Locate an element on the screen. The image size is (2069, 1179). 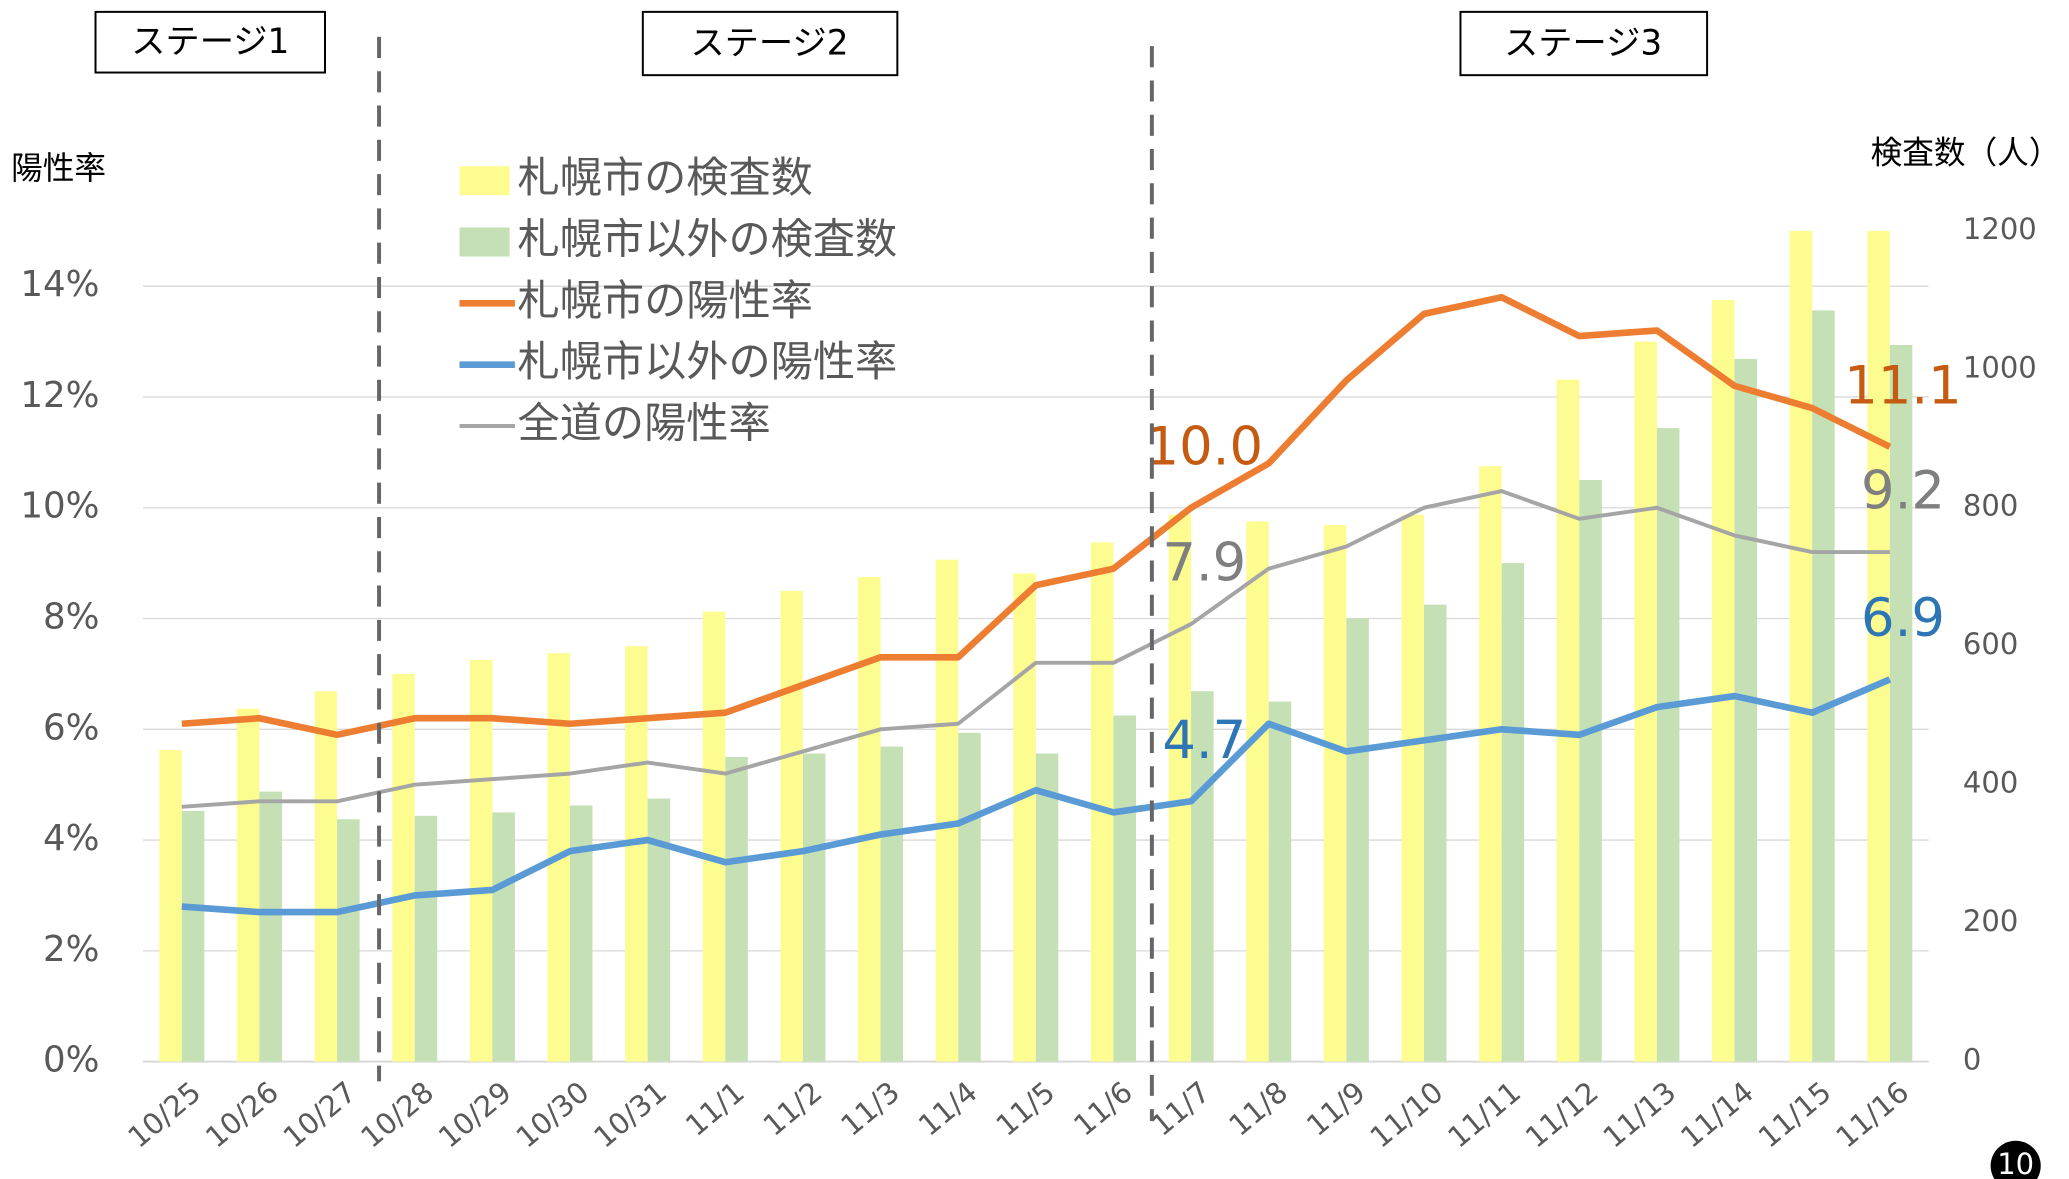
data-label: 6.9 is located at coordinates (1903, 618).